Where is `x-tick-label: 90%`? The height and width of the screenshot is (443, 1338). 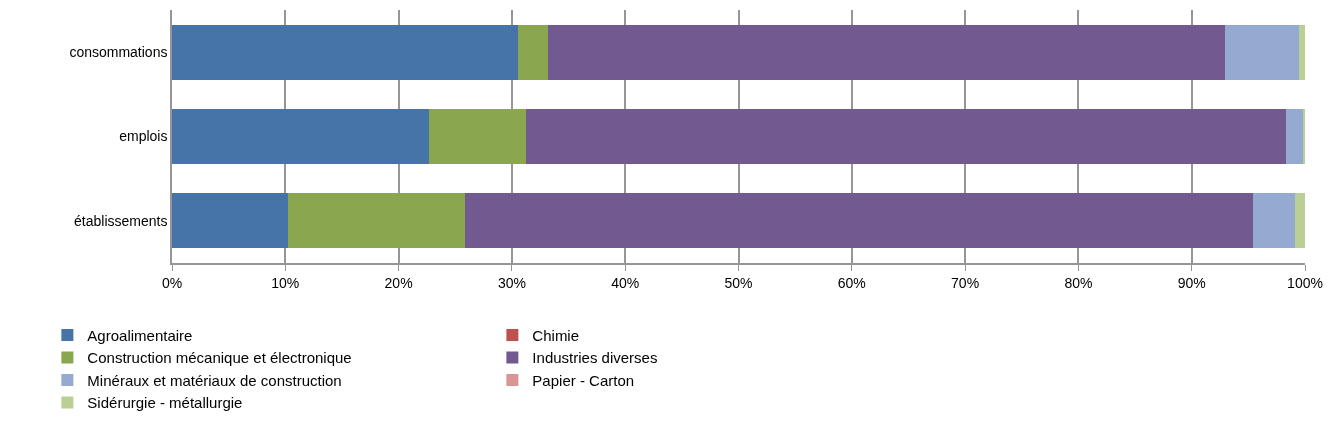
x-tick-label: 90% is located at coordinates (1191, 282).